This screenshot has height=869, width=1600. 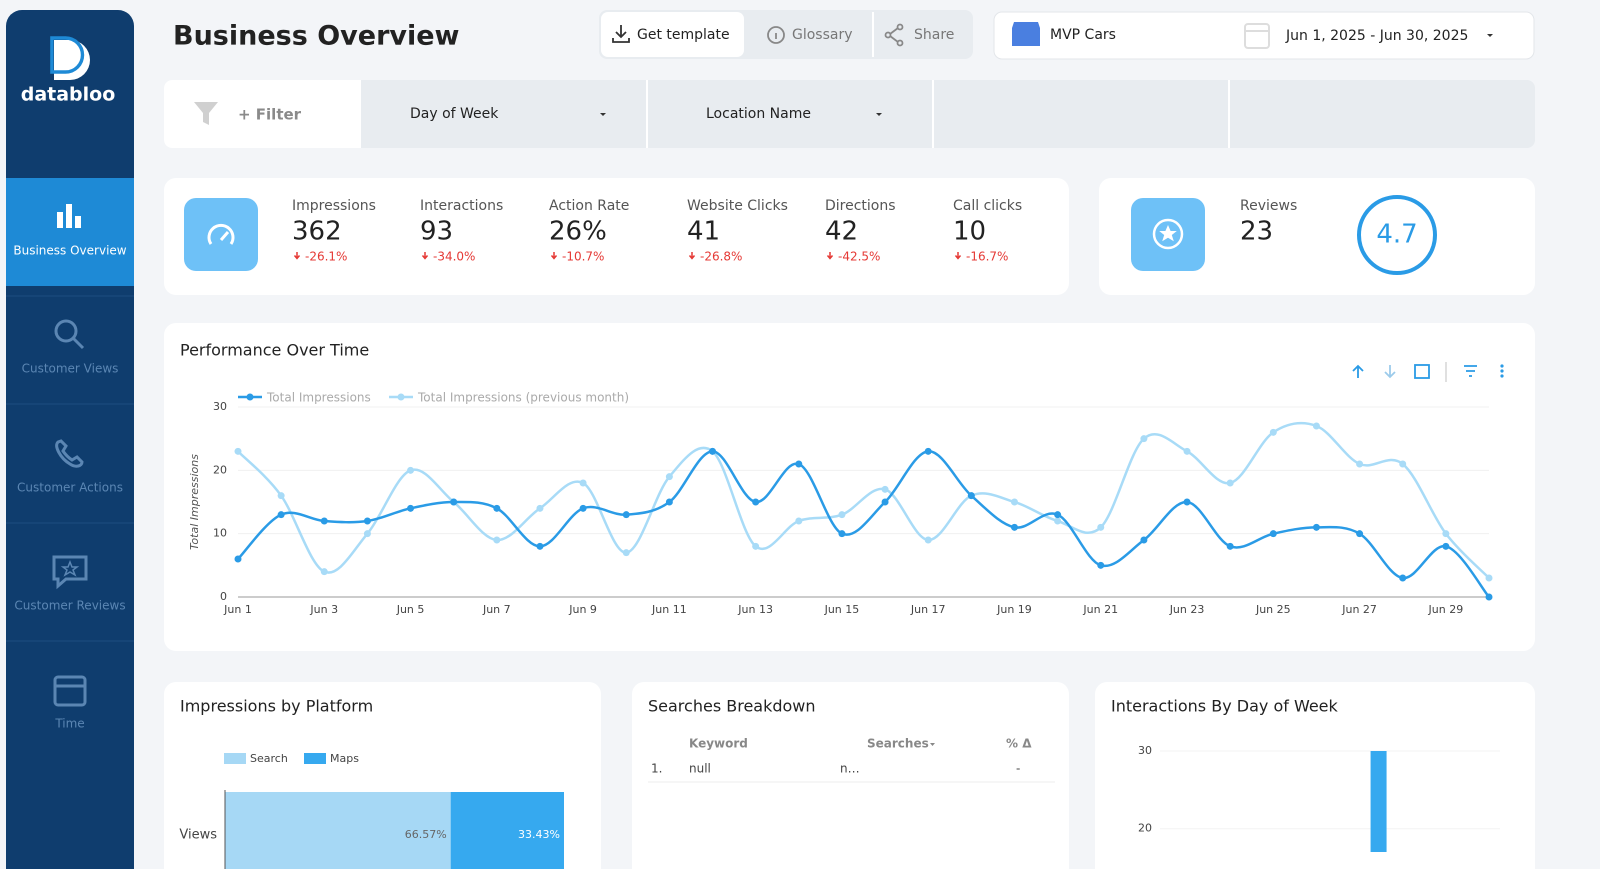 I want to click on account-name: MVP Cars, so click(x=1083, y=35).